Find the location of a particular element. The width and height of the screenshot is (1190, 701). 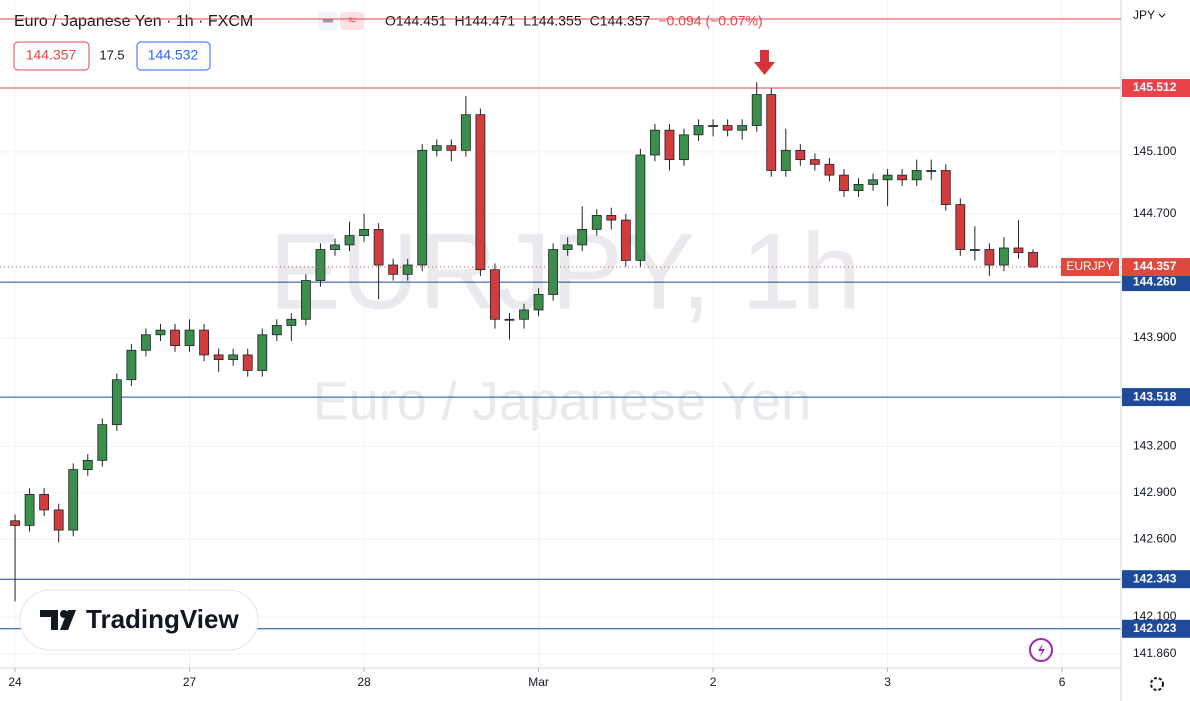

symbol-title: Euro / Japanese Yen · 1h · FXCM is located at coordinates (133, 21).